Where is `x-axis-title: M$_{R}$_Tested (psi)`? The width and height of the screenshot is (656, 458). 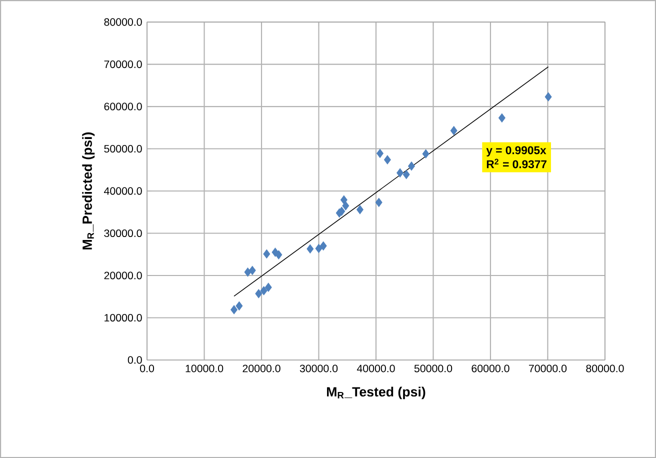
x-axis-title: M$_{R}$_Tested (psi) is located at coordinates (376, 393).